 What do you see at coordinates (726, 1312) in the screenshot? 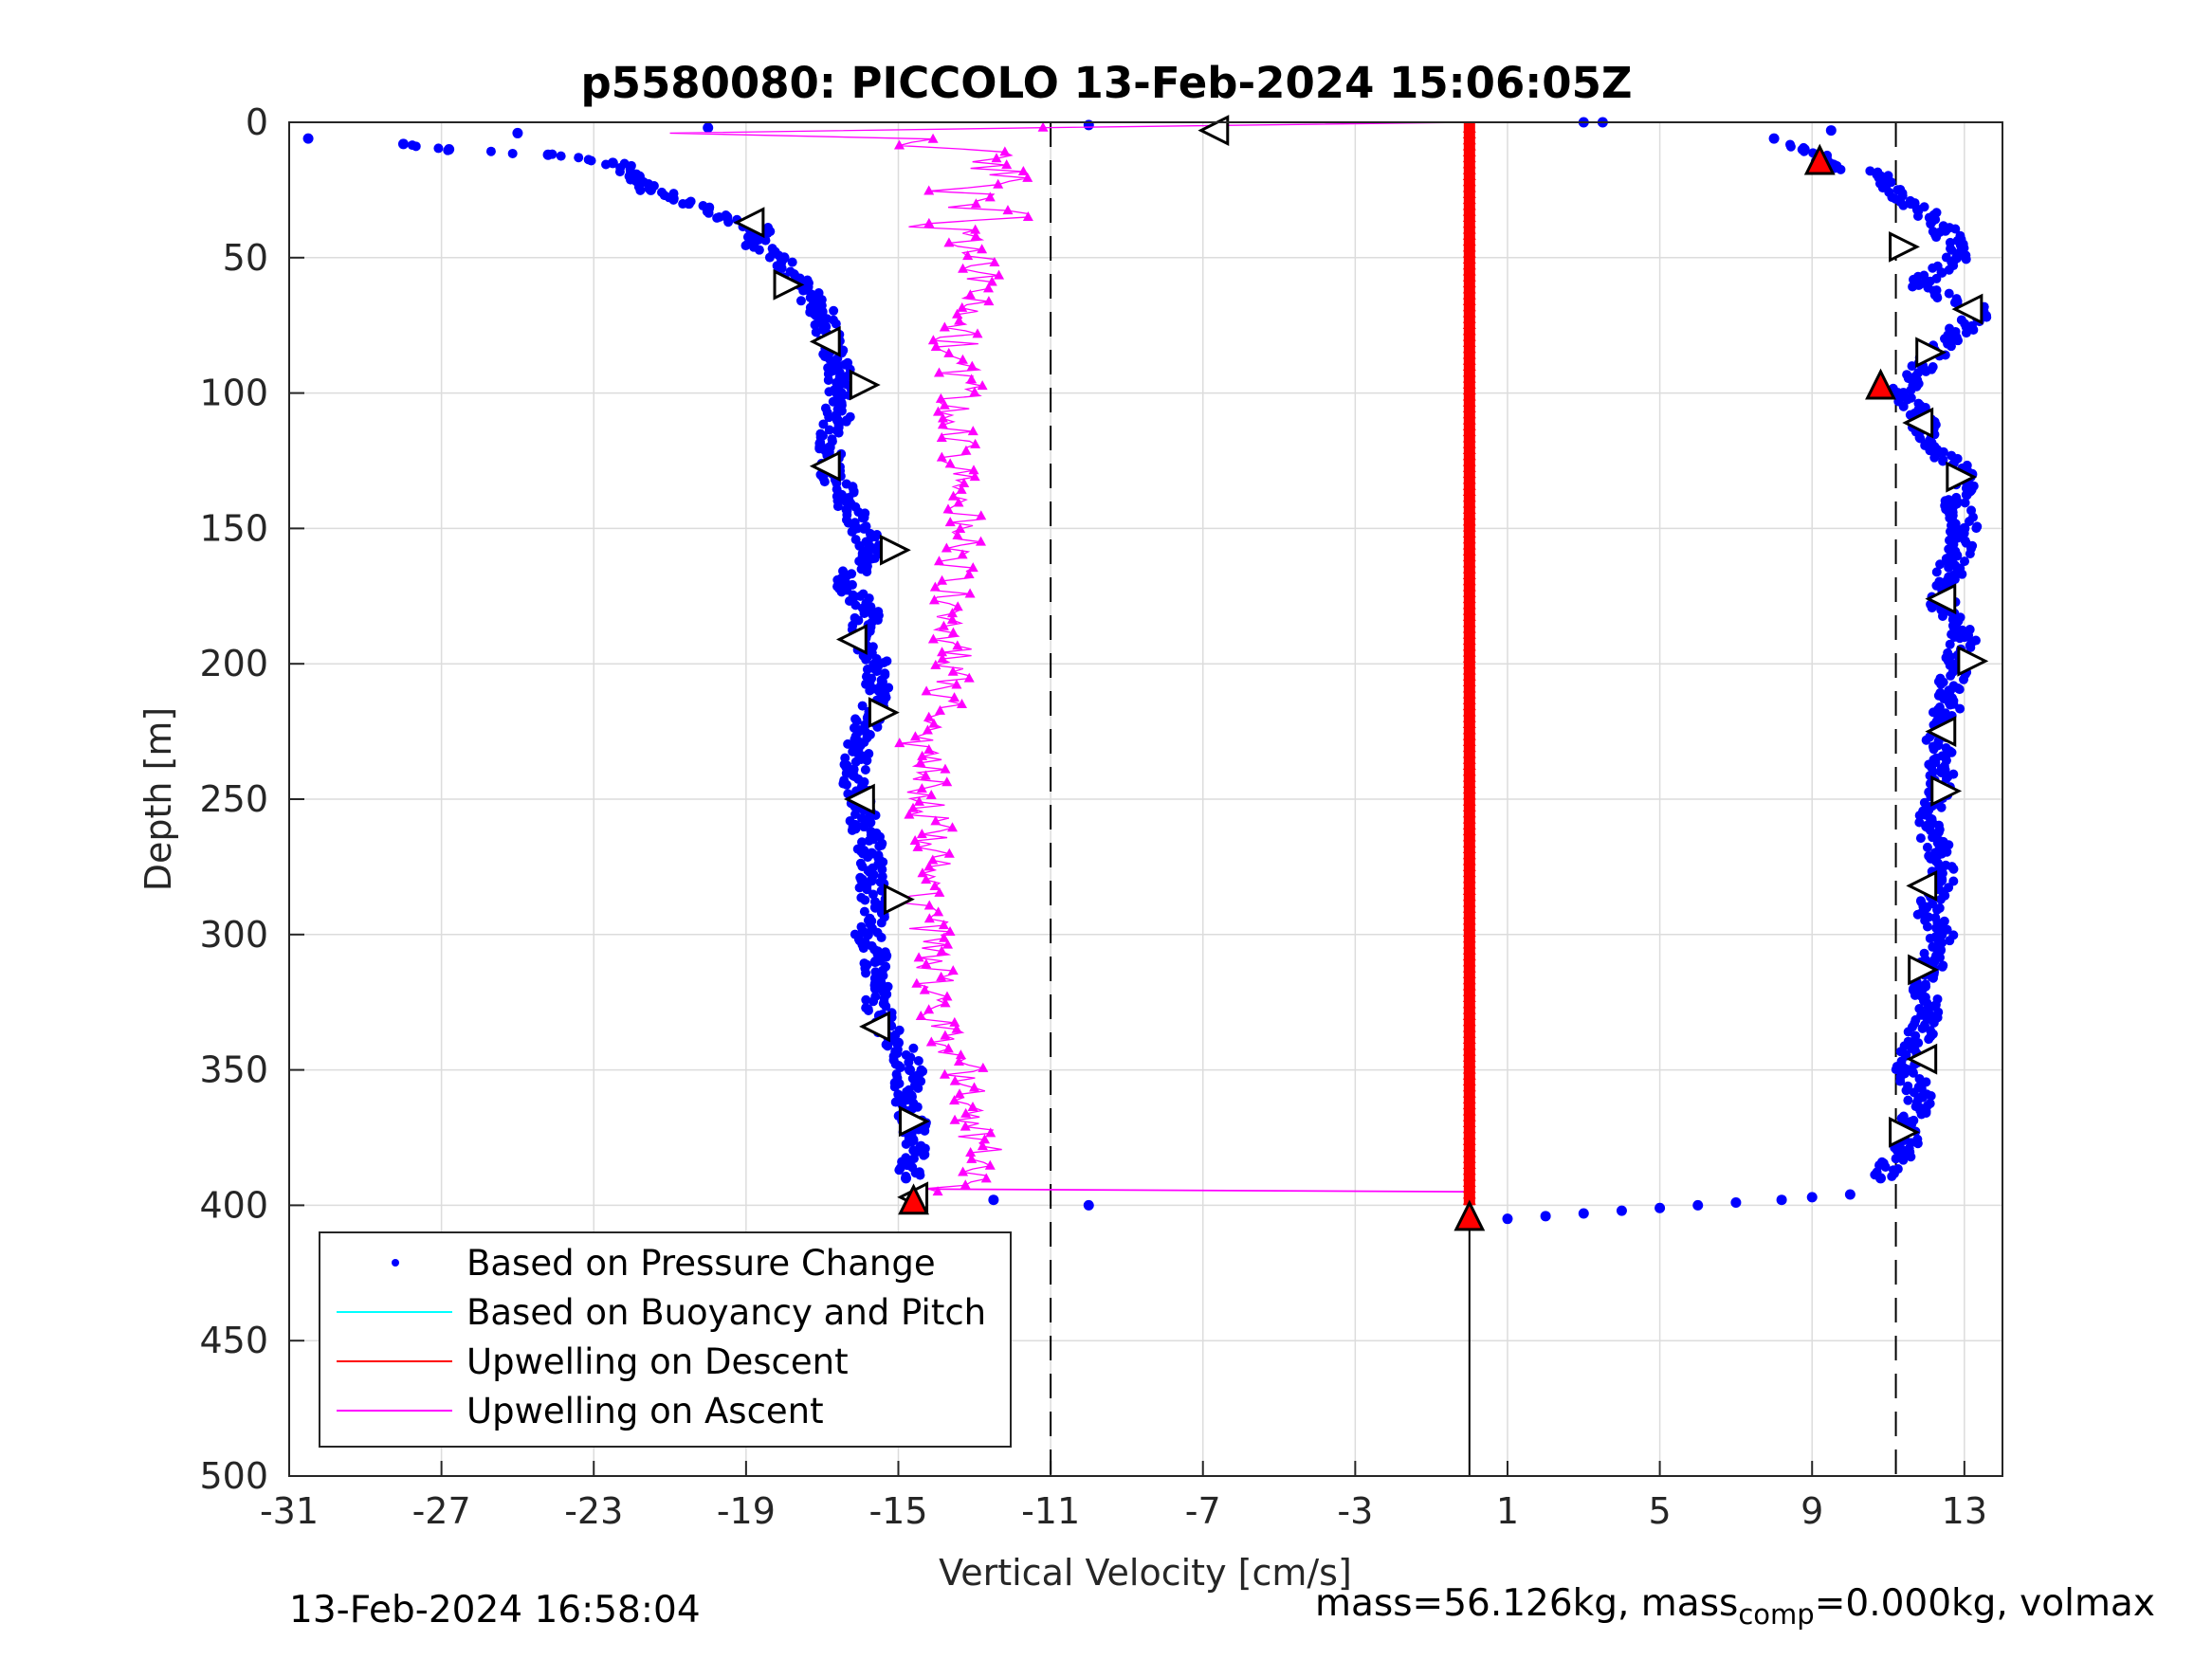
I see `legend-label: Based on Buoyancy and Pitch` at bounding box center [726, 1312].